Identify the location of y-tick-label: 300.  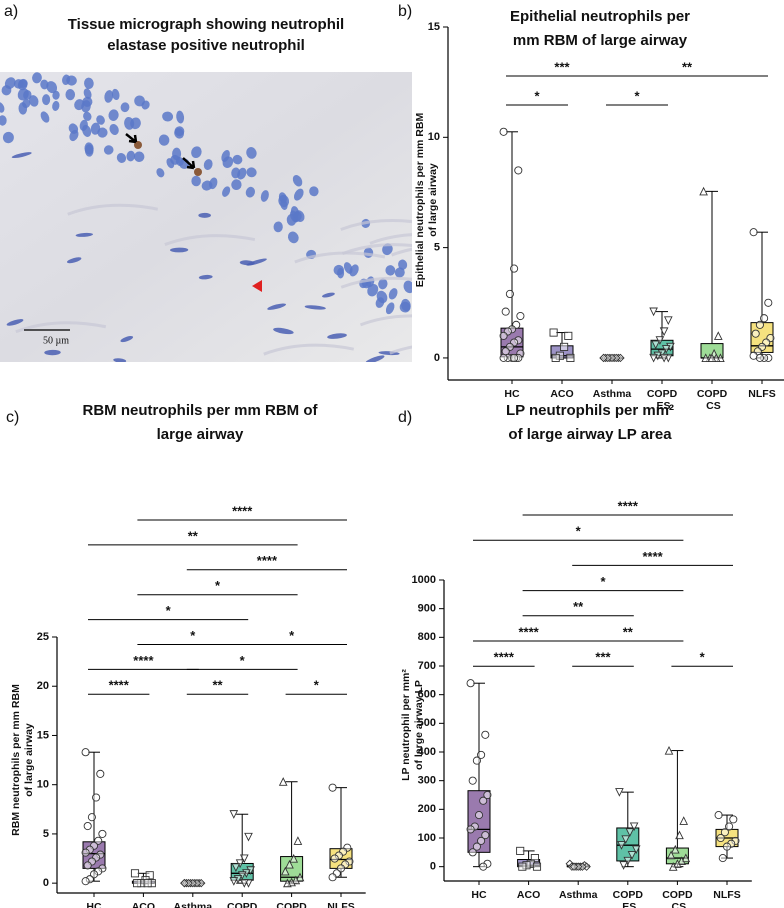
(427, 781).